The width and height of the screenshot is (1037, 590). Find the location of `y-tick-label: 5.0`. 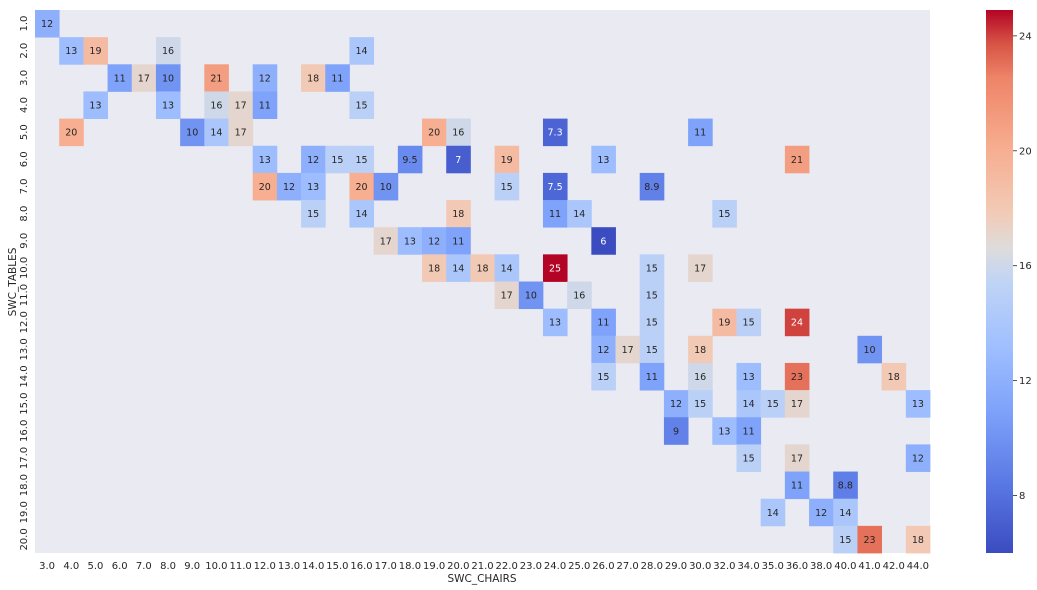

y-tick-label: 5.0 is located at coordinates (24, 132).